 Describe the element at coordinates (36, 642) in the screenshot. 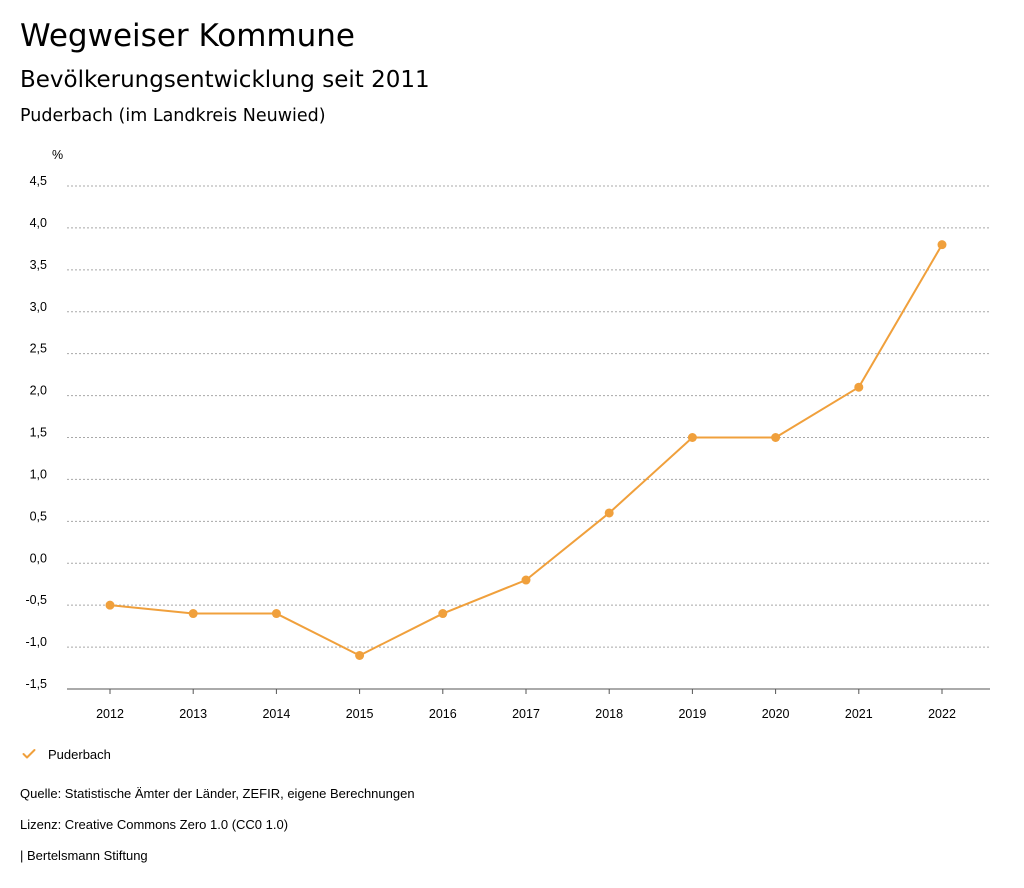

I see `y-tick-label: -1,0` at that location.